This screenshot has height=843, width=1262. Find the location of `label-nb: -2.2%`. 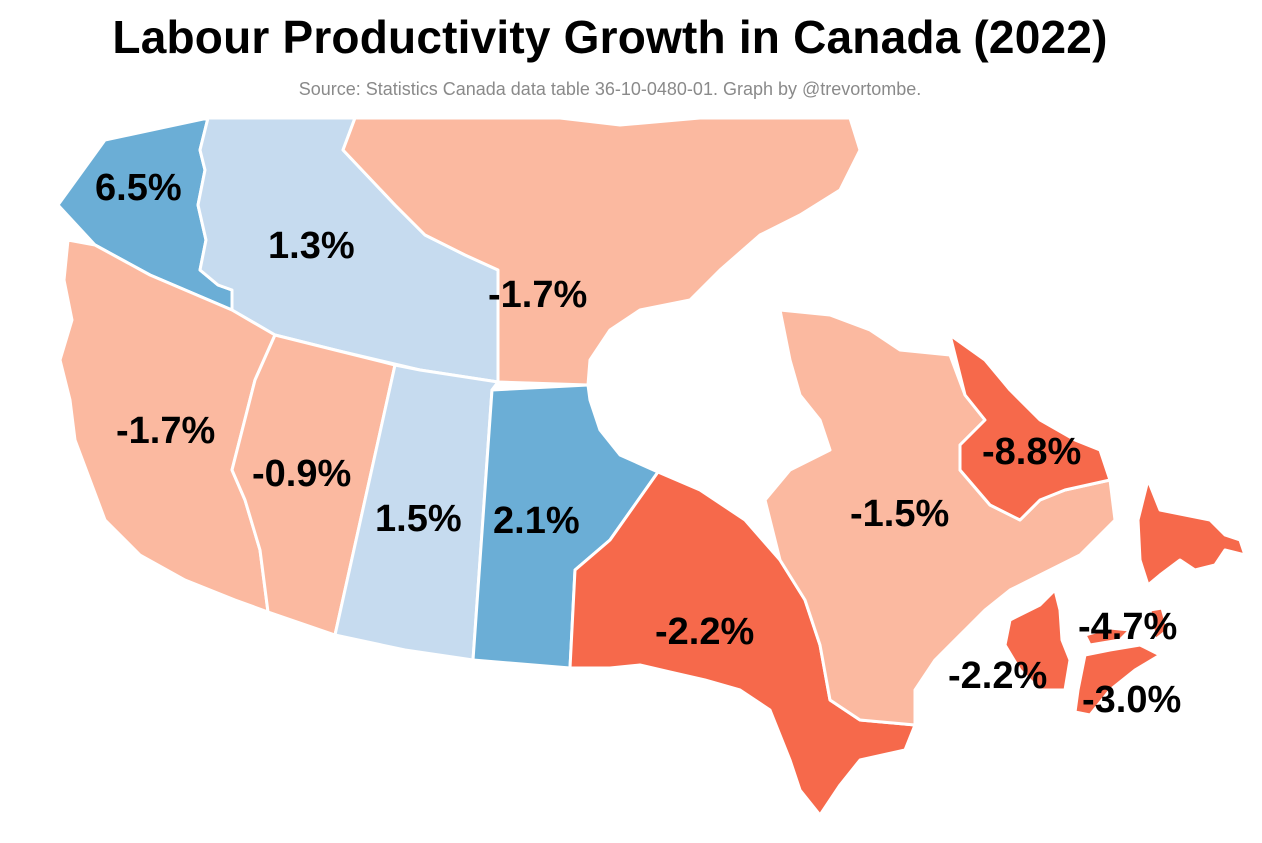

label-nb: -2.2% is located at coordinates (997, 676).